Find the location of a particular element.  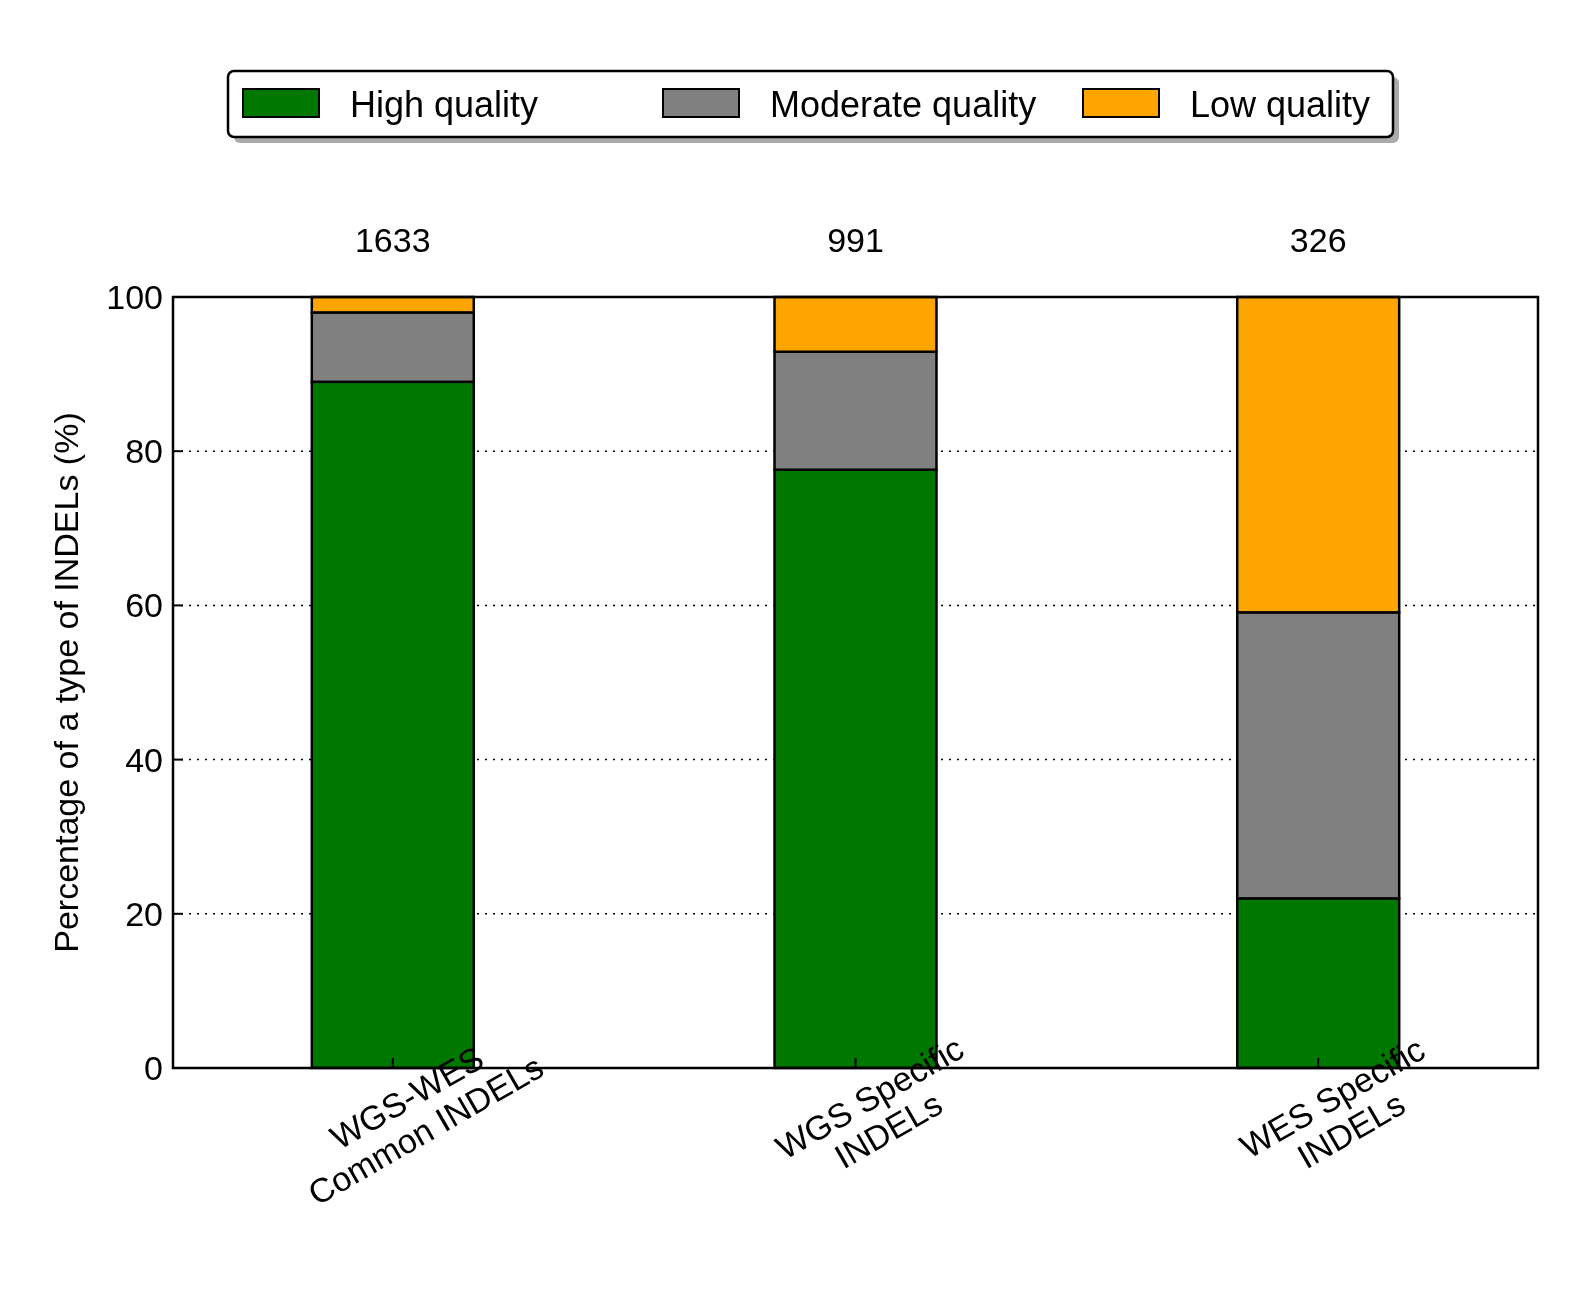

legend-label: Moderate quality is located at coordinates (903, 104).